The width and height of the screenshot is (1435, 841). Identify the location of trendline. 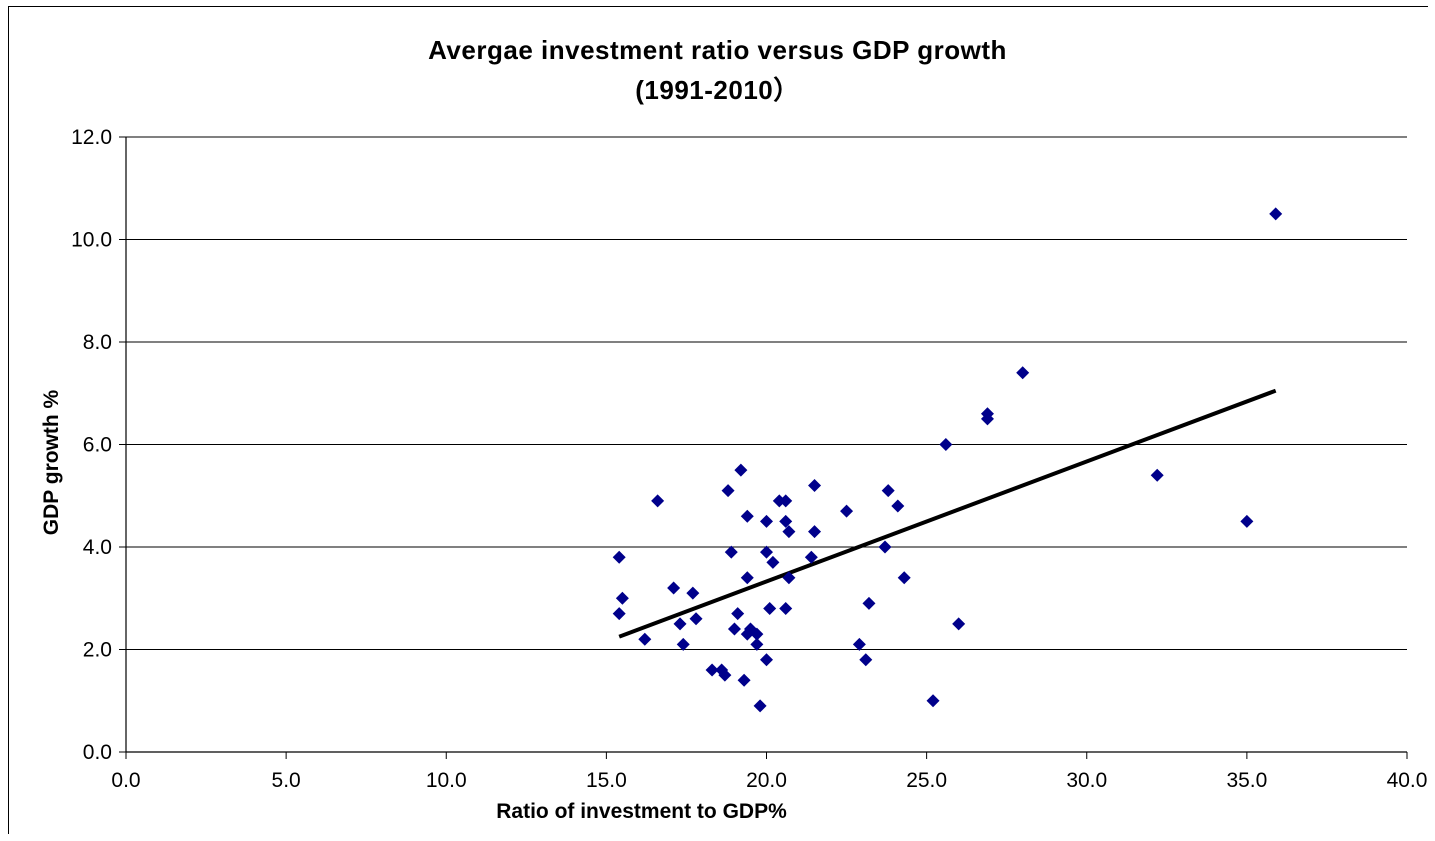
(947, 513).